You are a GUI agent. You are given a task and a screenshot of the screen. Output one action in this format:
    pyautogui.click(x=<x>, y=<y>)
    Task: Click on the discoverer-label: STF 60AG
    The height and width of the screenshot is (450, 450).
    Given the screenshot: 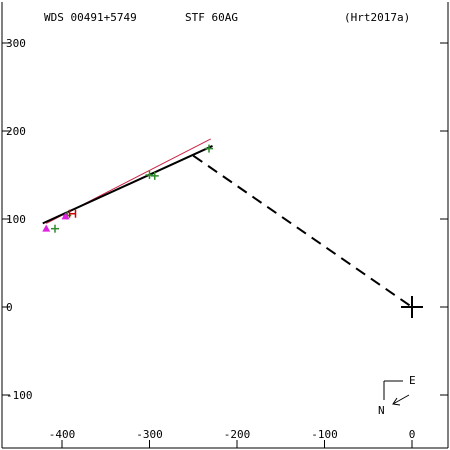 What is the action you would take?
    pyautogui.click(x=211, y=17)
    